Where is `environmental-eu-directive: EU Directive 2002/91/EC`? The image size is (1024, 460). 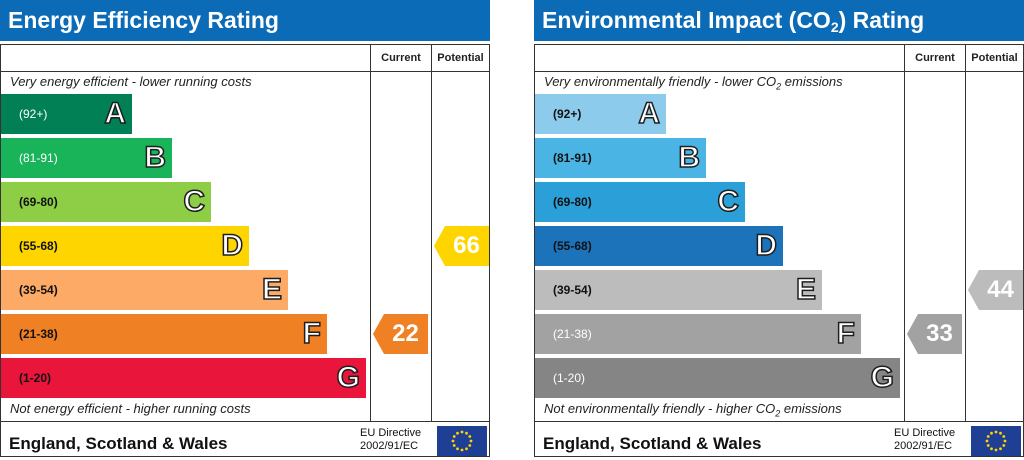 environmental-eu-directive: EU Directive 2002/91/EC is located at coordinates (932, 440).